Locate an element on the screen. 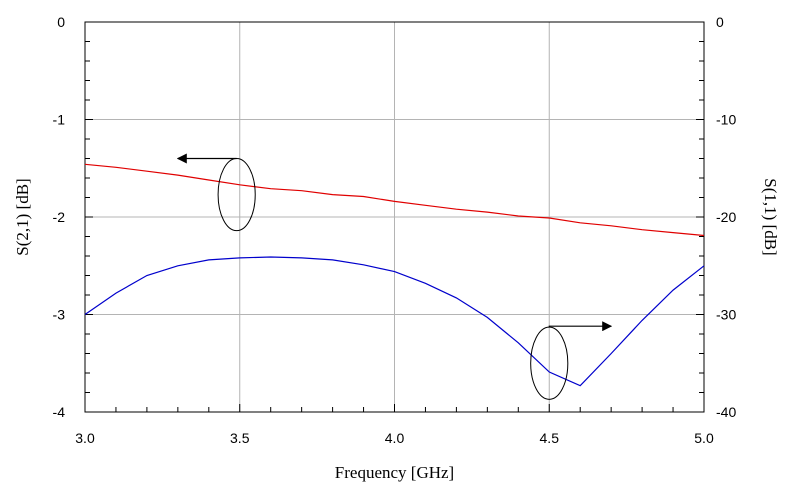 The height and width of the screenshot is (501, 793). y-left-tick-label: -1 is located at coordinates (59, 120).